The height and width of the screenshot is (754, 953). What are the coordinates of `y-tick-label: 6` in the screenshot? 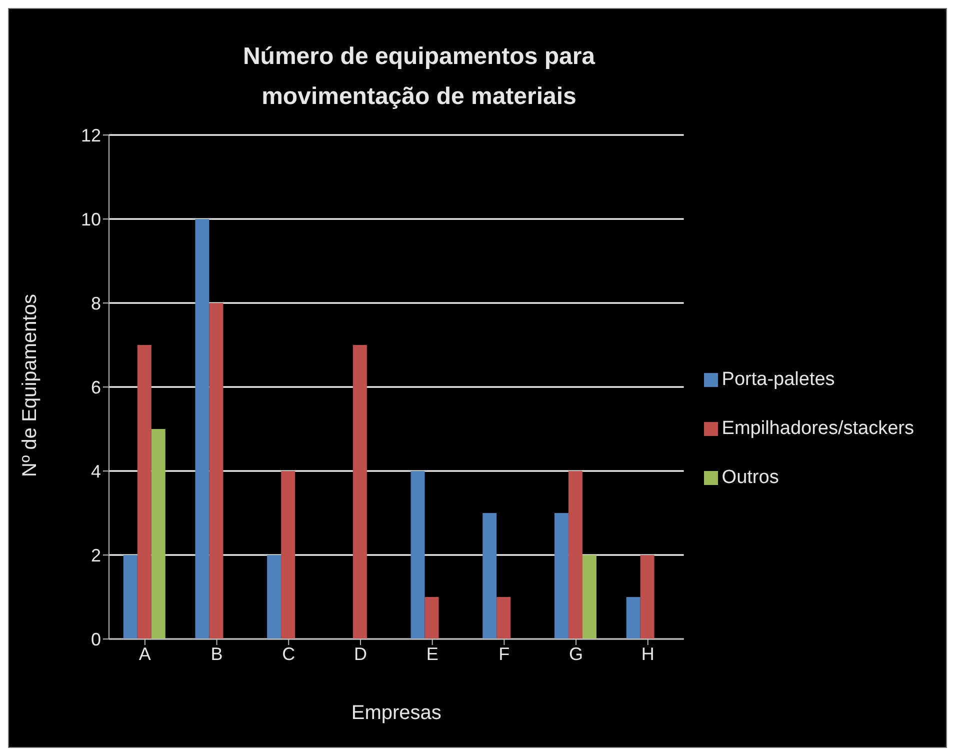 It's located at (95, 387).